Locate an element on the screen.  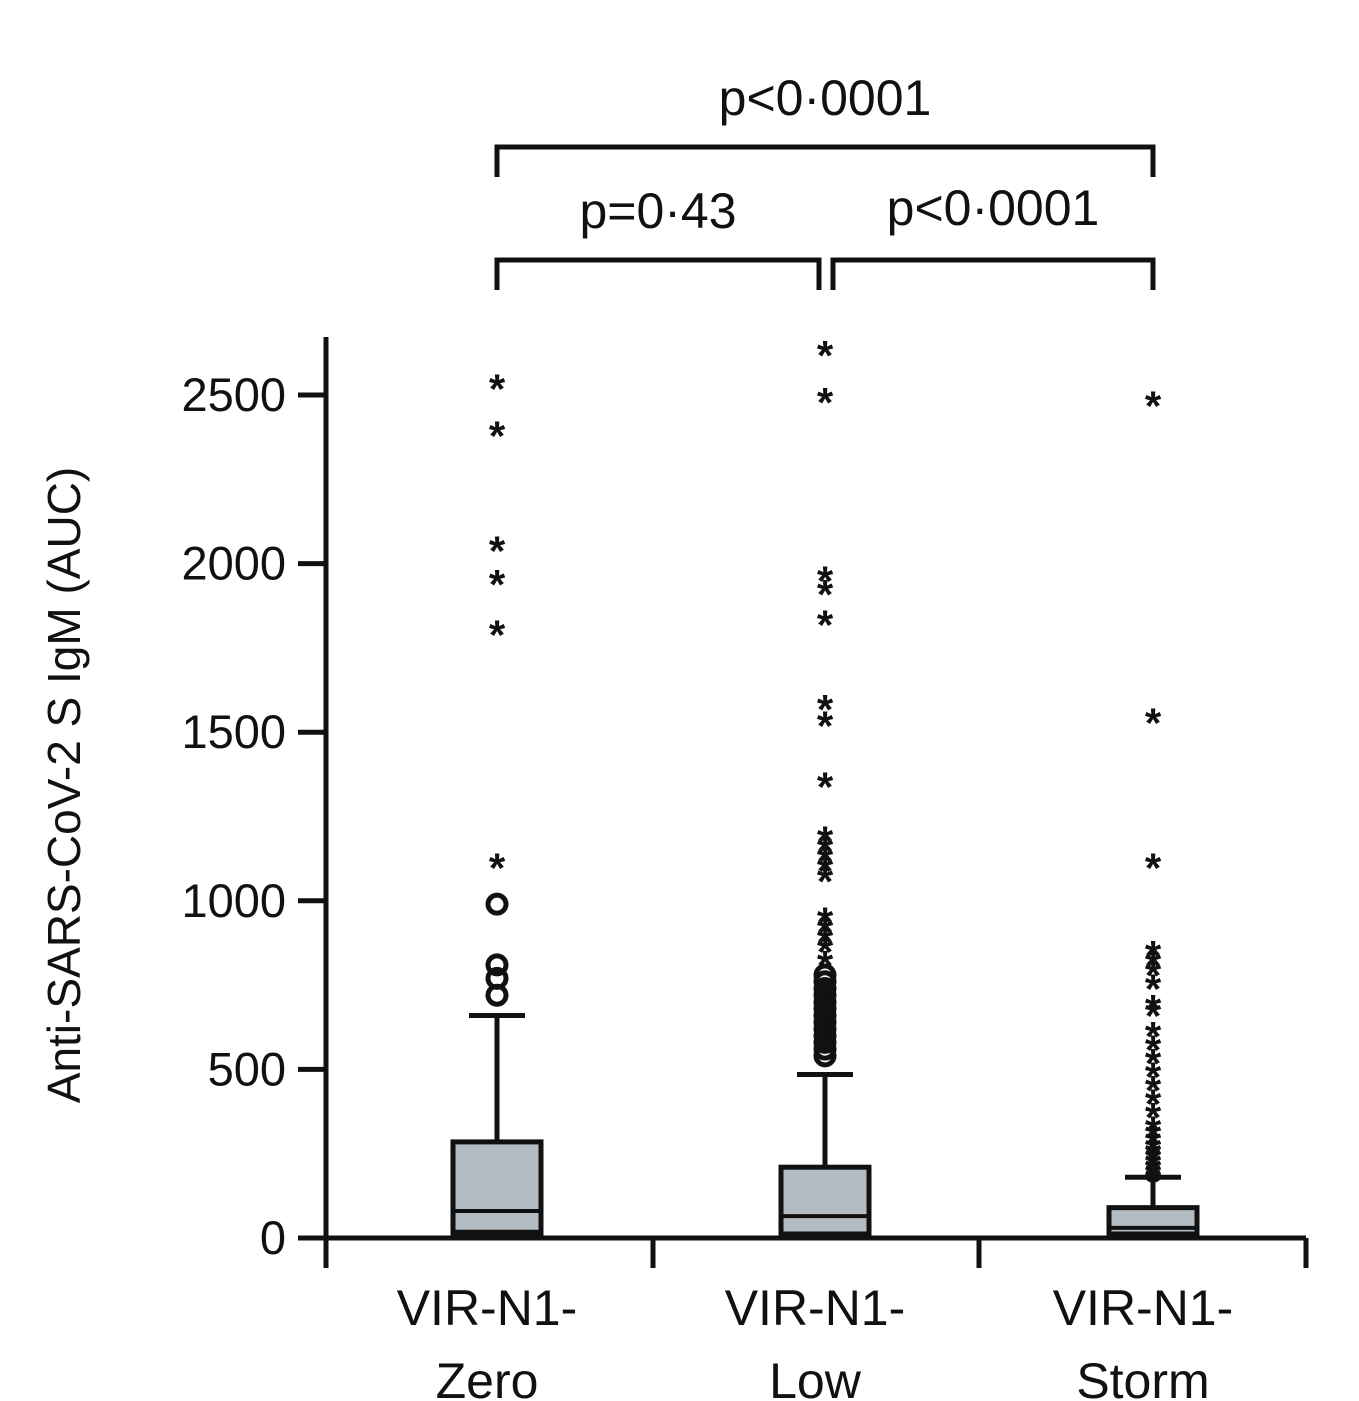
outlier-star-2-6: * is located at coordinates (1153, 1151).